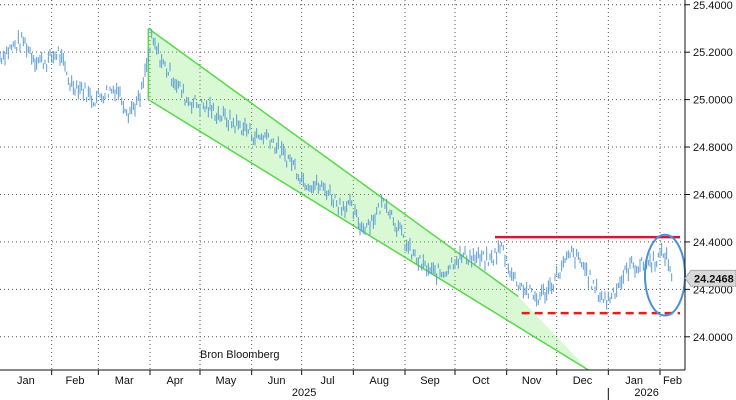 This screenshot has width=736, height=400. What do you see at coordinates (713, 148) in the screenshot?
I see `y-tick-label: 24.8000` at bounding box center [713, 148].